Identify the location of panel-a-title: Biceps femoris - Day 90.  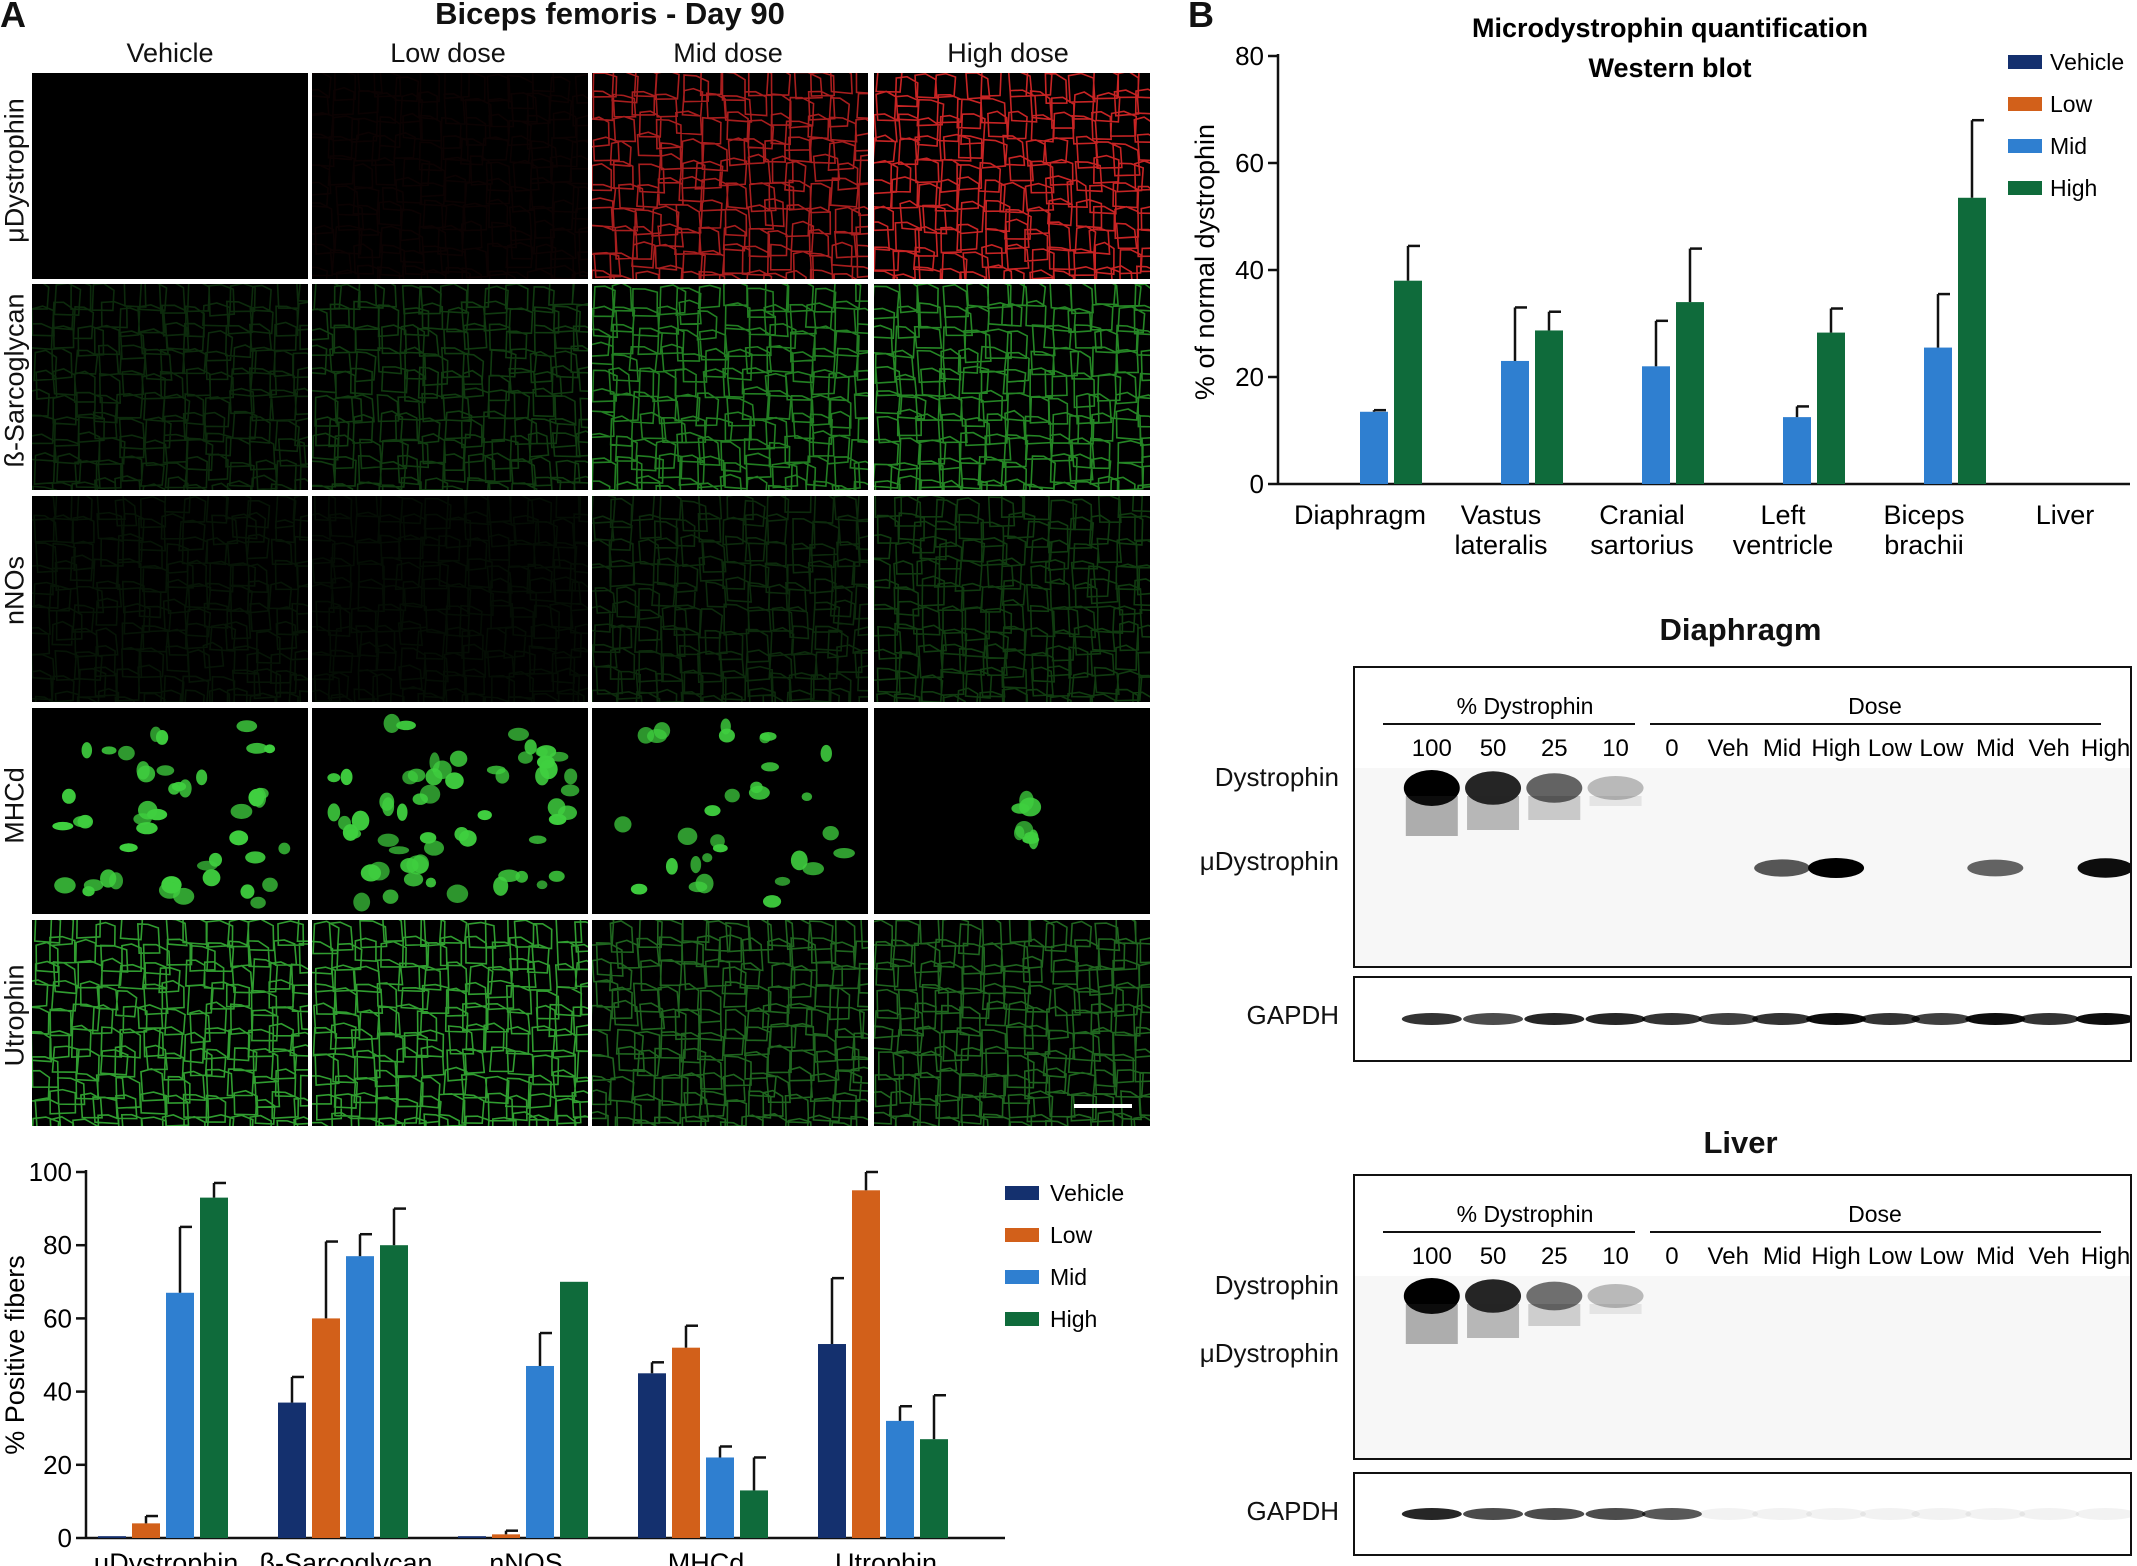
(610, 15).